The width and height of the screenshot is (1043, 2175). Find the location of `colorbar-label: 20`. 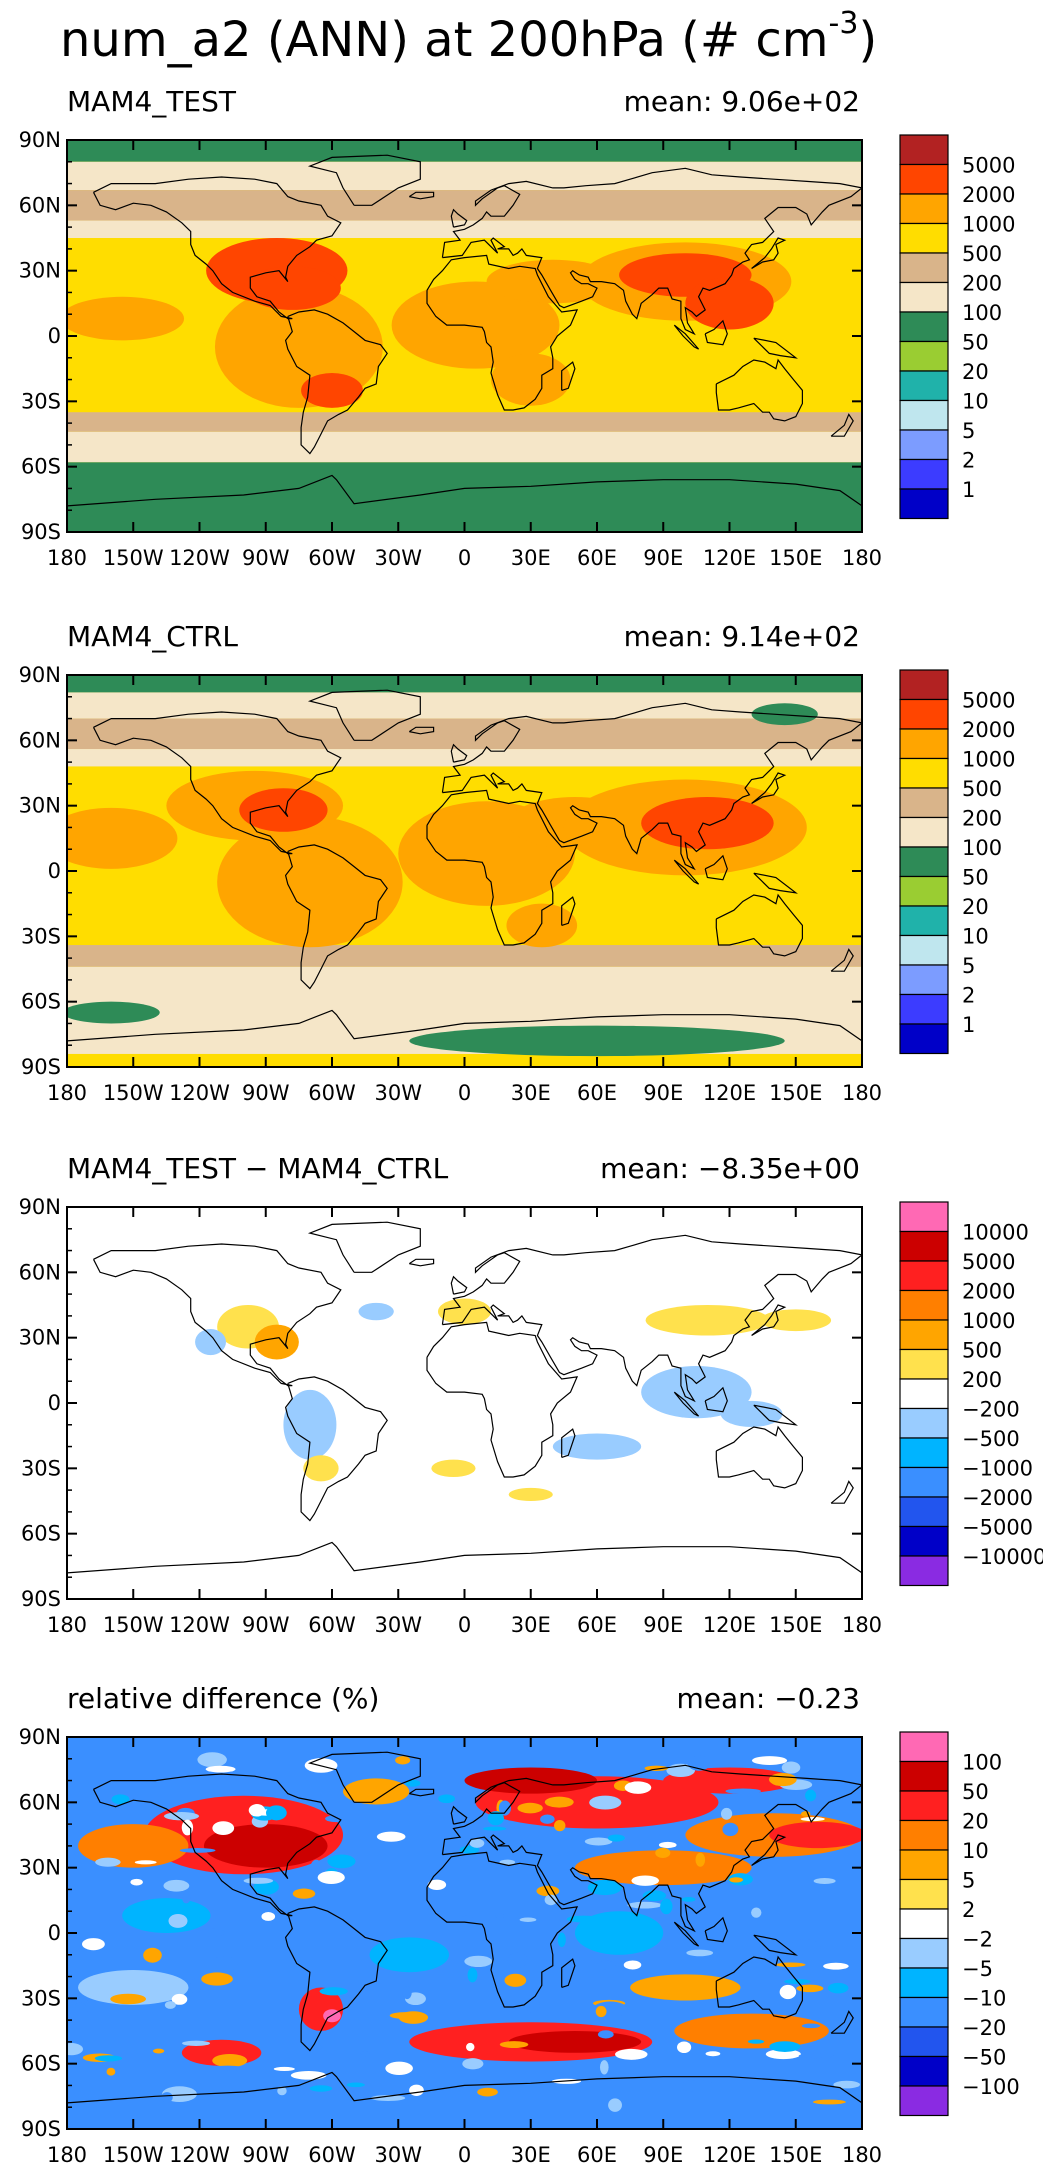

colorbar-label: 20 is located at coordinates (975, 1822).